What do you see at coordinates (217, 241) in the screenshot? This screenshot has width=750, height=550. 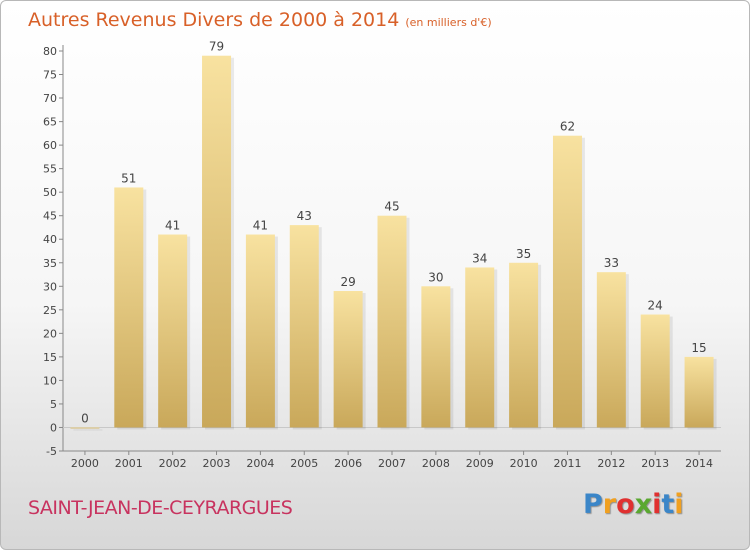 I see `bar-2003` at bounding box center [217, 241].